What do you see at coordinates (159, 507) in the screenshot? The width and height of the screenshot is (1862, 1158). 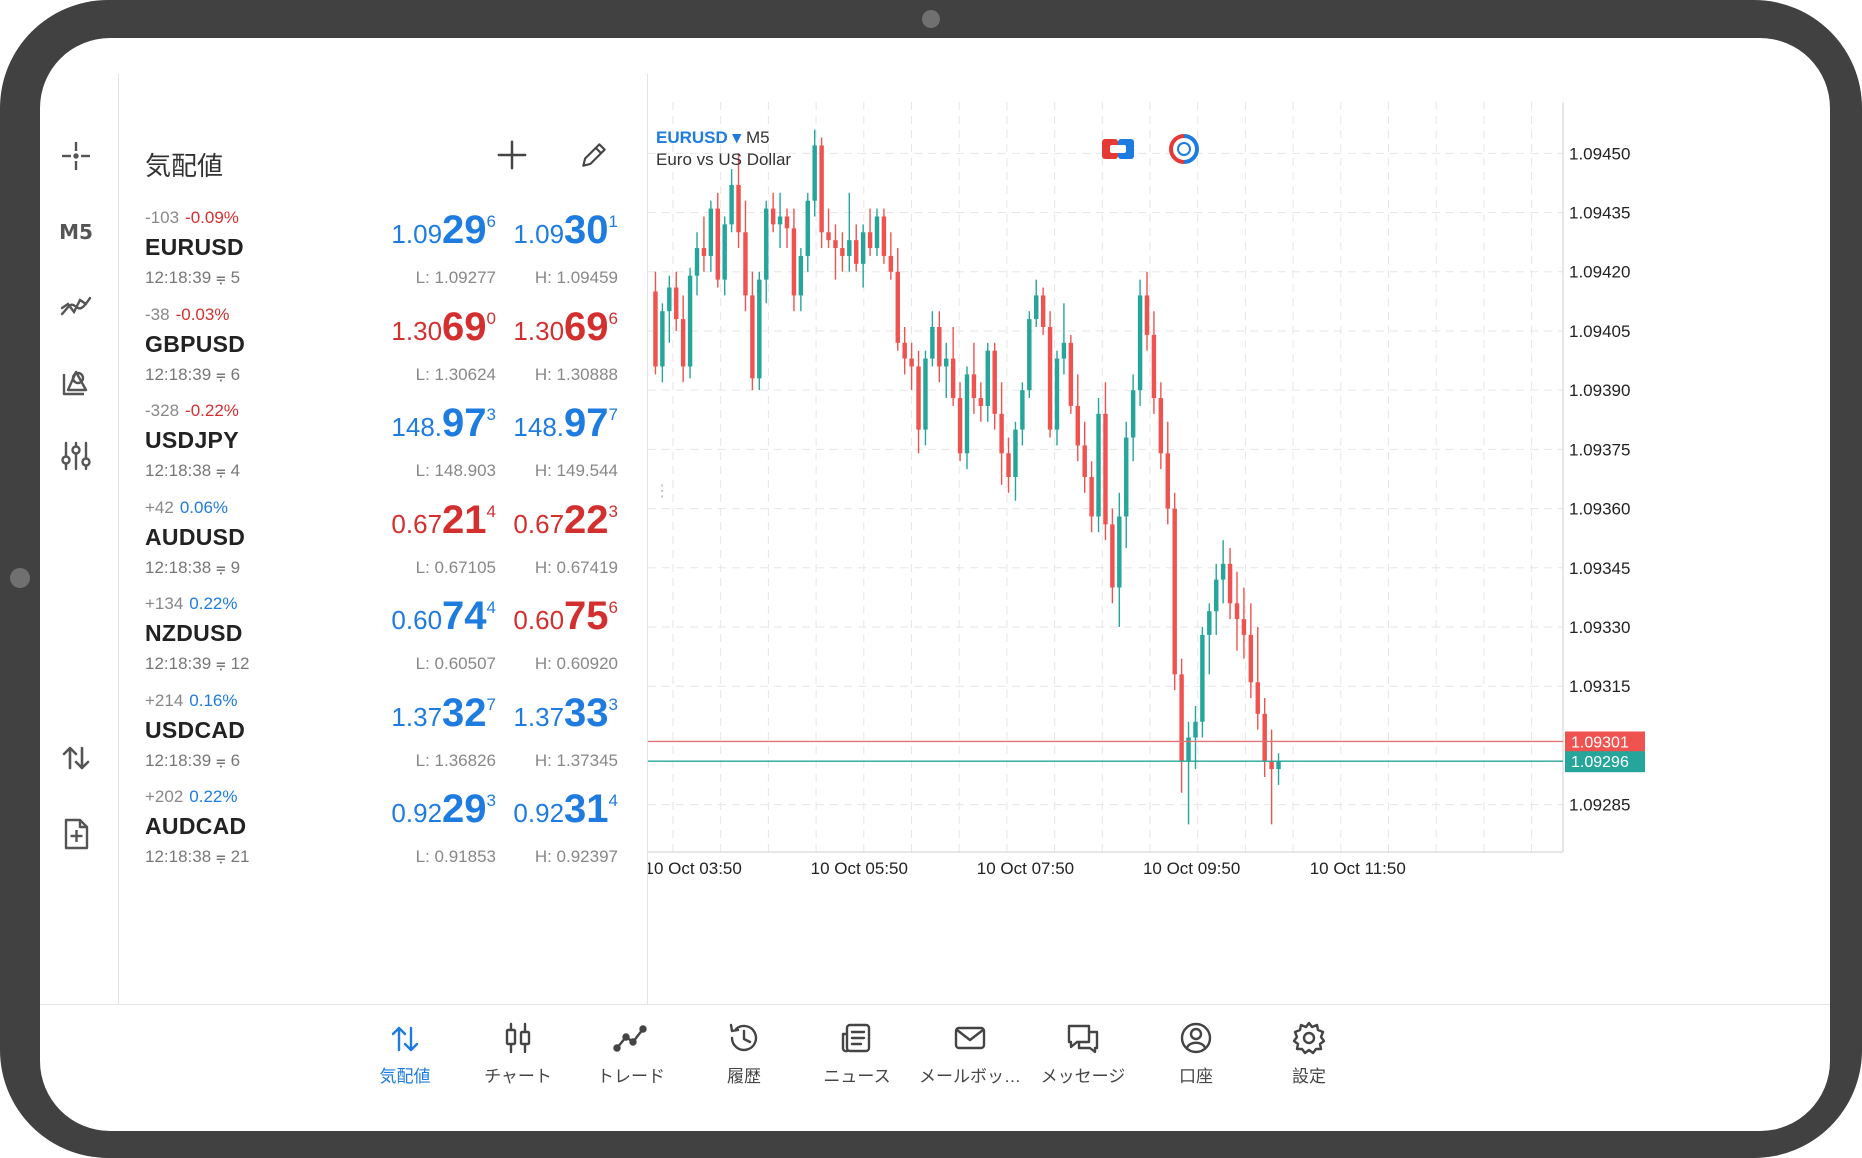 I see `change-points: +42` at bounding box center [159, 507].